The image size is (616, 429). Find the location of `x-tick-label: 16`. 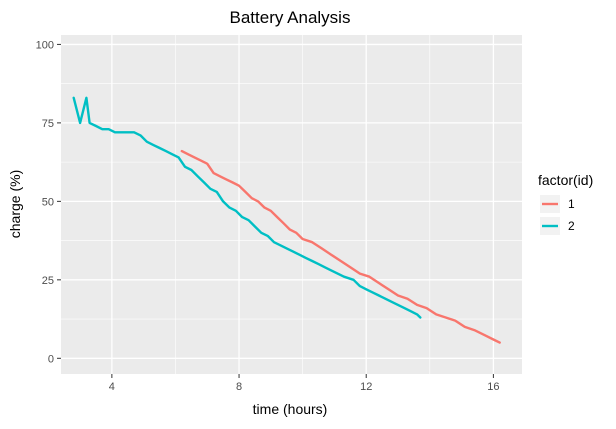

x-tick-label: 16 is located at coordinates (493, 387).